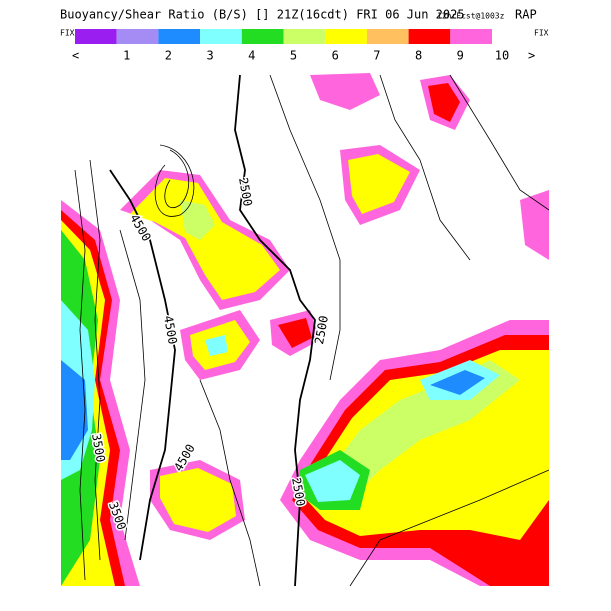 This screenshot has width=611, height=611. What do you see at coordinates (471, 16) in the screenshot?
I see `forecast-label: 12hrFcst@1003z` at bounding box center [471, 16].